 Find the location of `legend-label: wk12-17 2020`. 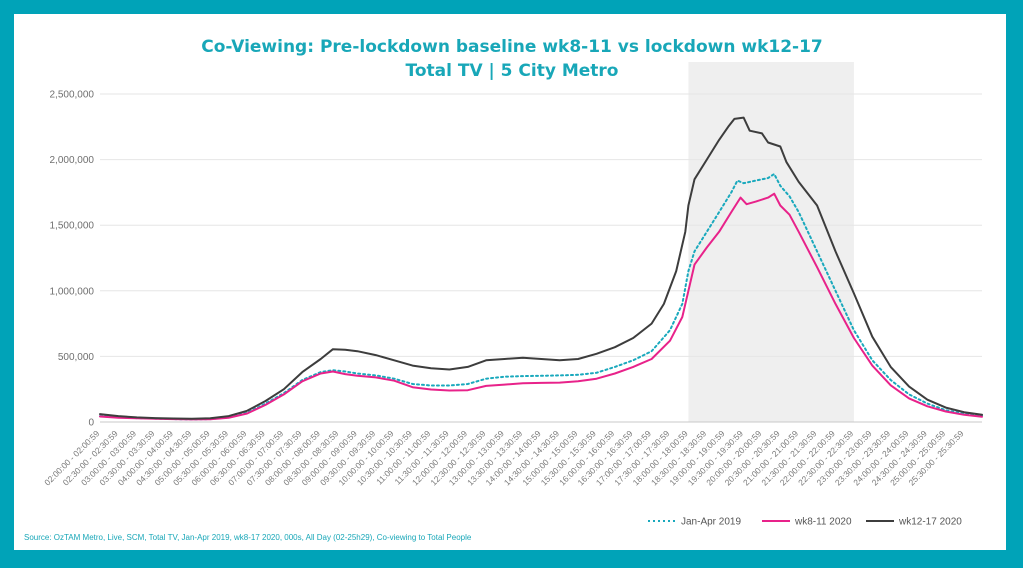

legend-label: wk12-17 2020 is located at coordinates (930, 522).